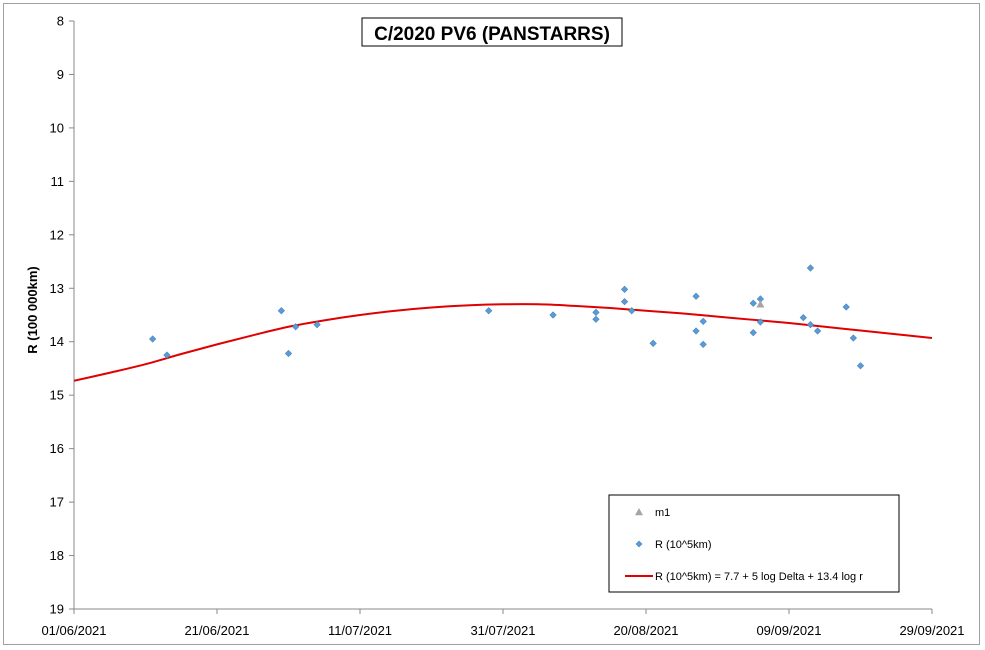 The image size is (985, 650). What do you see at coordinates (360, 630) in the screenshot?
I see `x-tick-label: 11/07/2021` at bounding box center [360, 630].